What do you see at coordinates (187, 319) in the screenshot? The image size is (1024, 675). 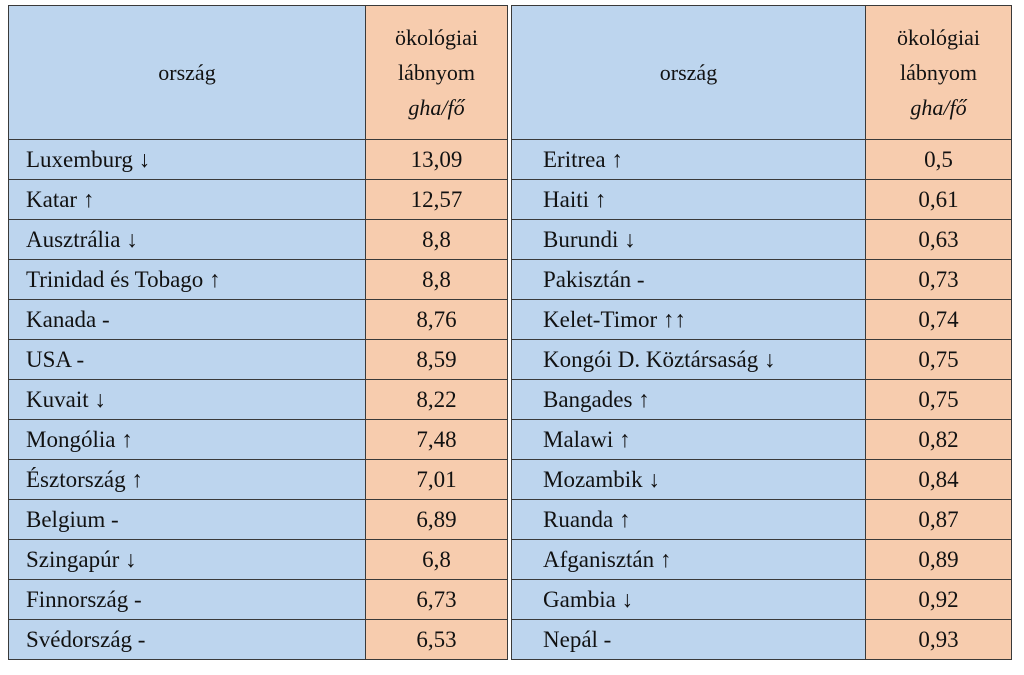 I see `country-cell: Kanada -` at bounding box center [187, 319].